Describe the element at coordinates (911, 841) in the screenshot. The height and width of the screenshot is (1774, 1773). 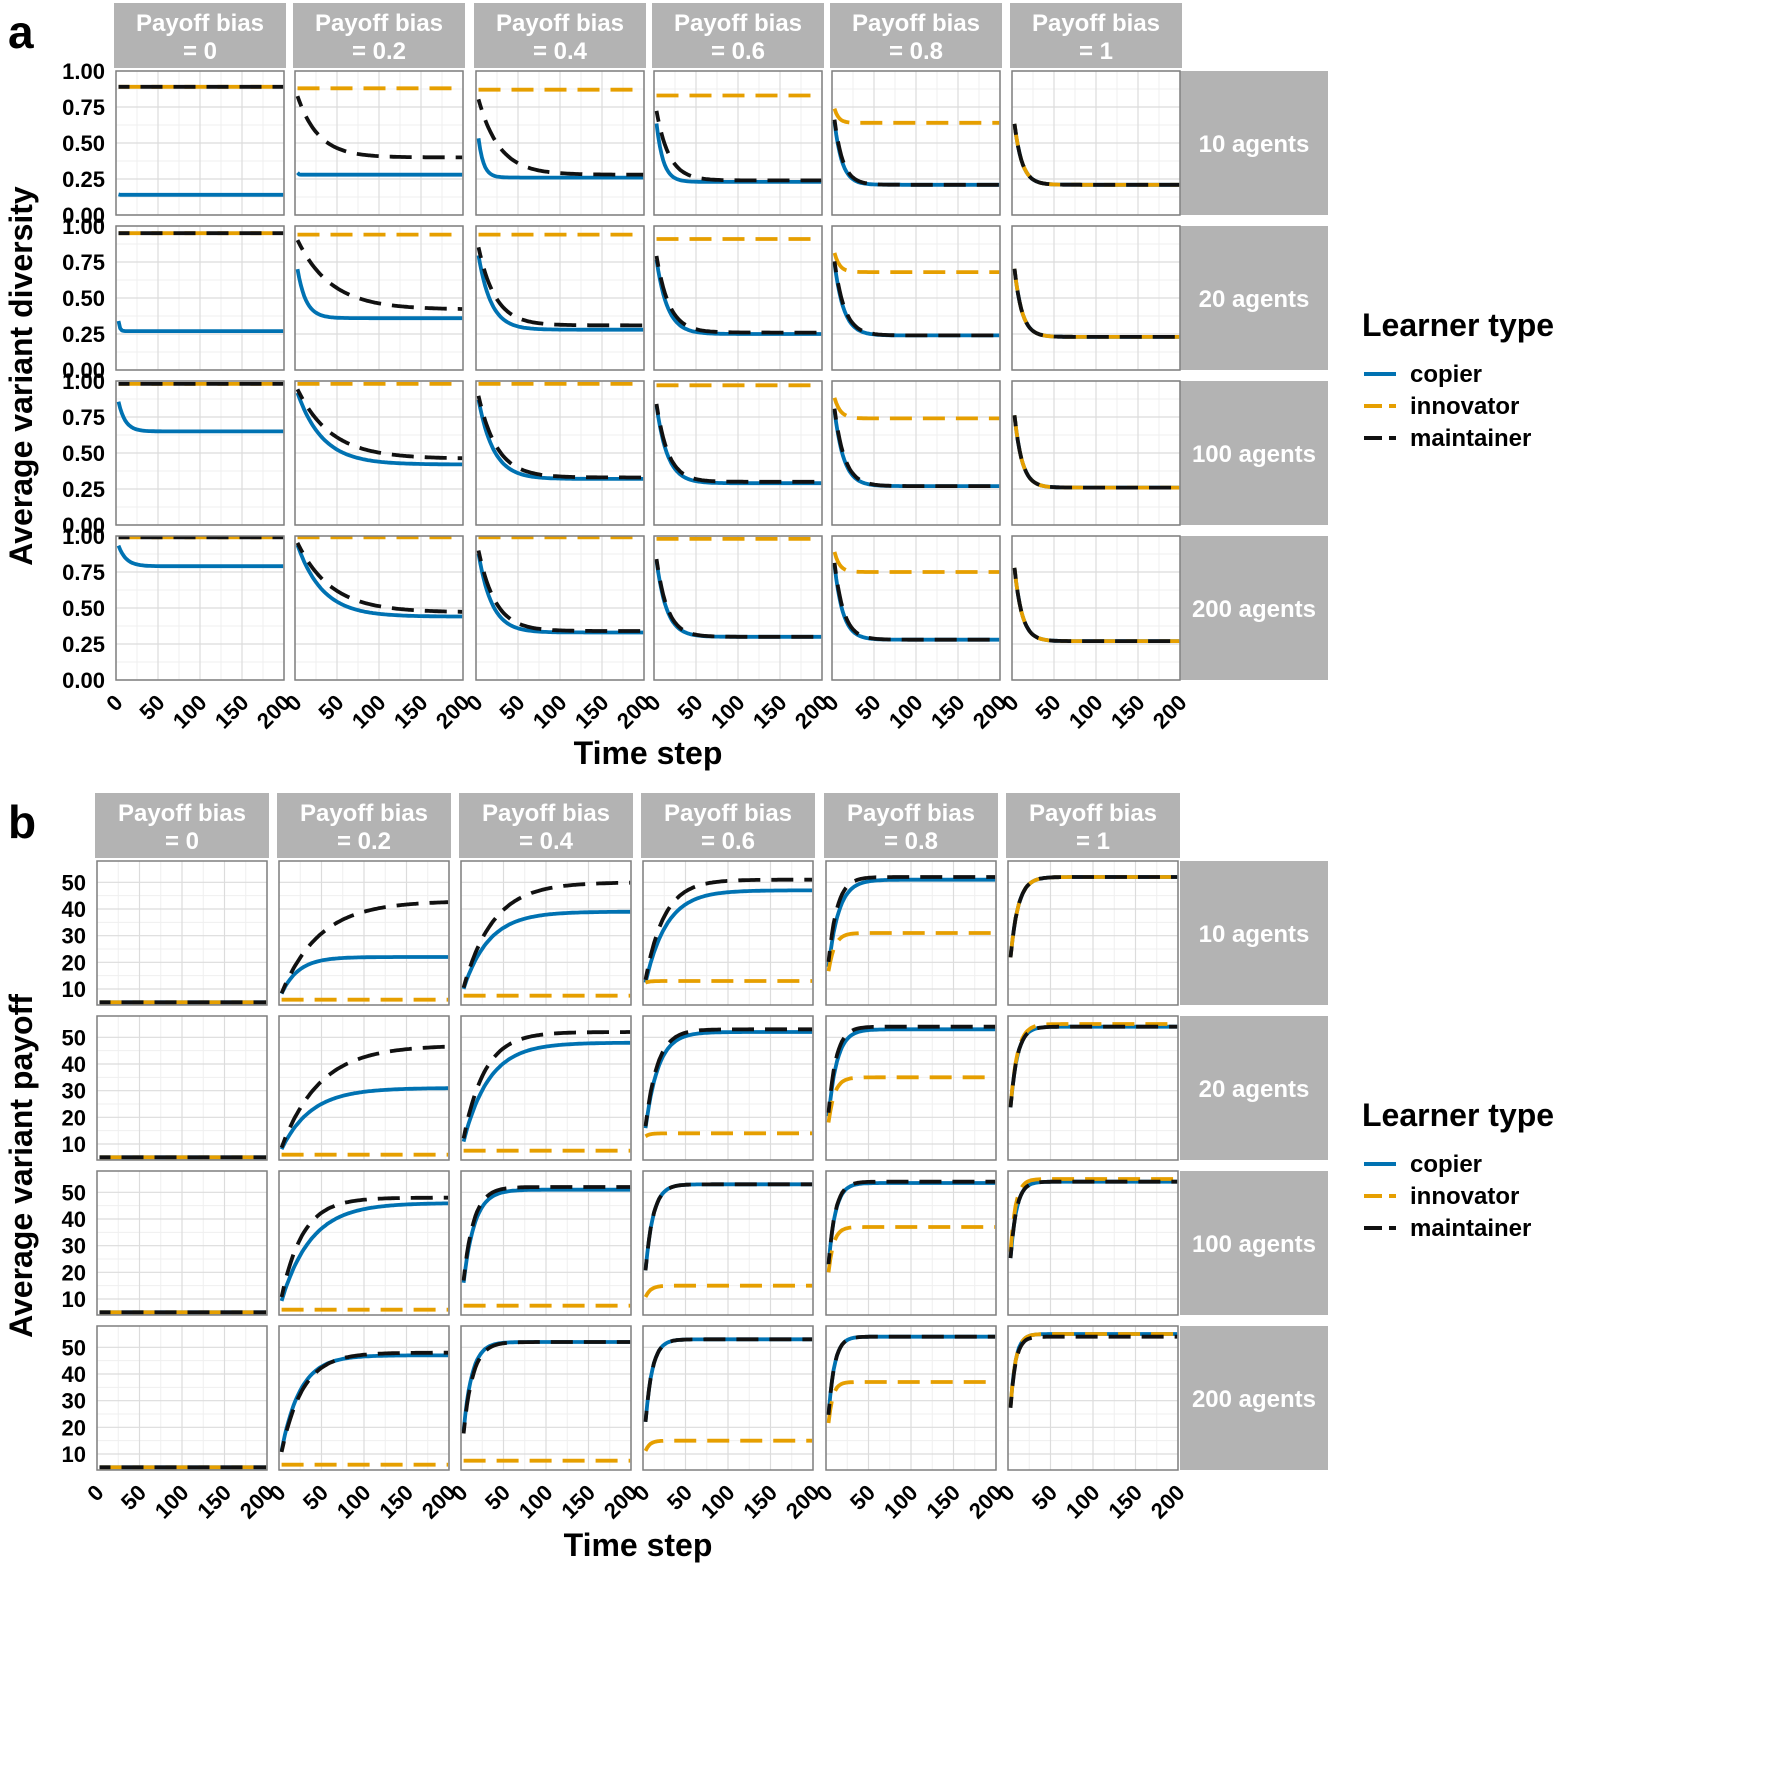
I see `column-strip-label-line2: = 0.8` at that location.